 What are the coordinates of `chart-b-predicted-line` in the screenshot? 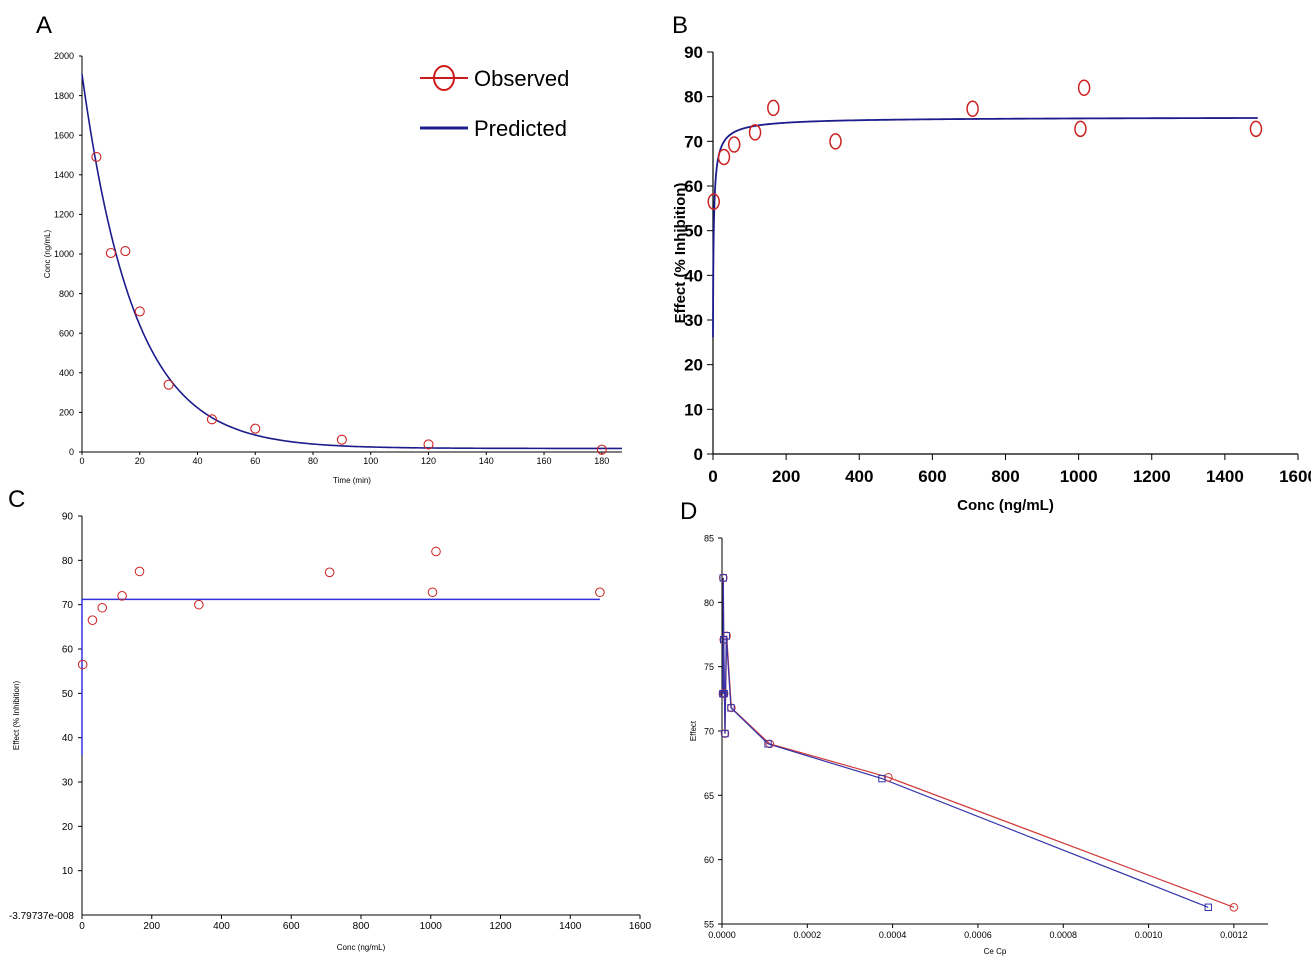 It's located at (985, 227).